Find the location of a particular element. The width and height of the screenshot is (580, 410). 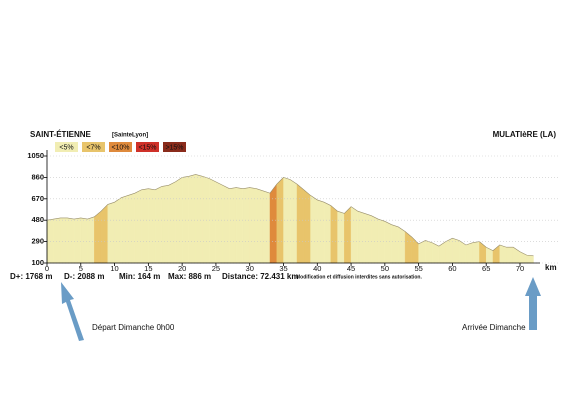

start-name: SAINT-ÉTIENNE is located at coordinates (61, 134).